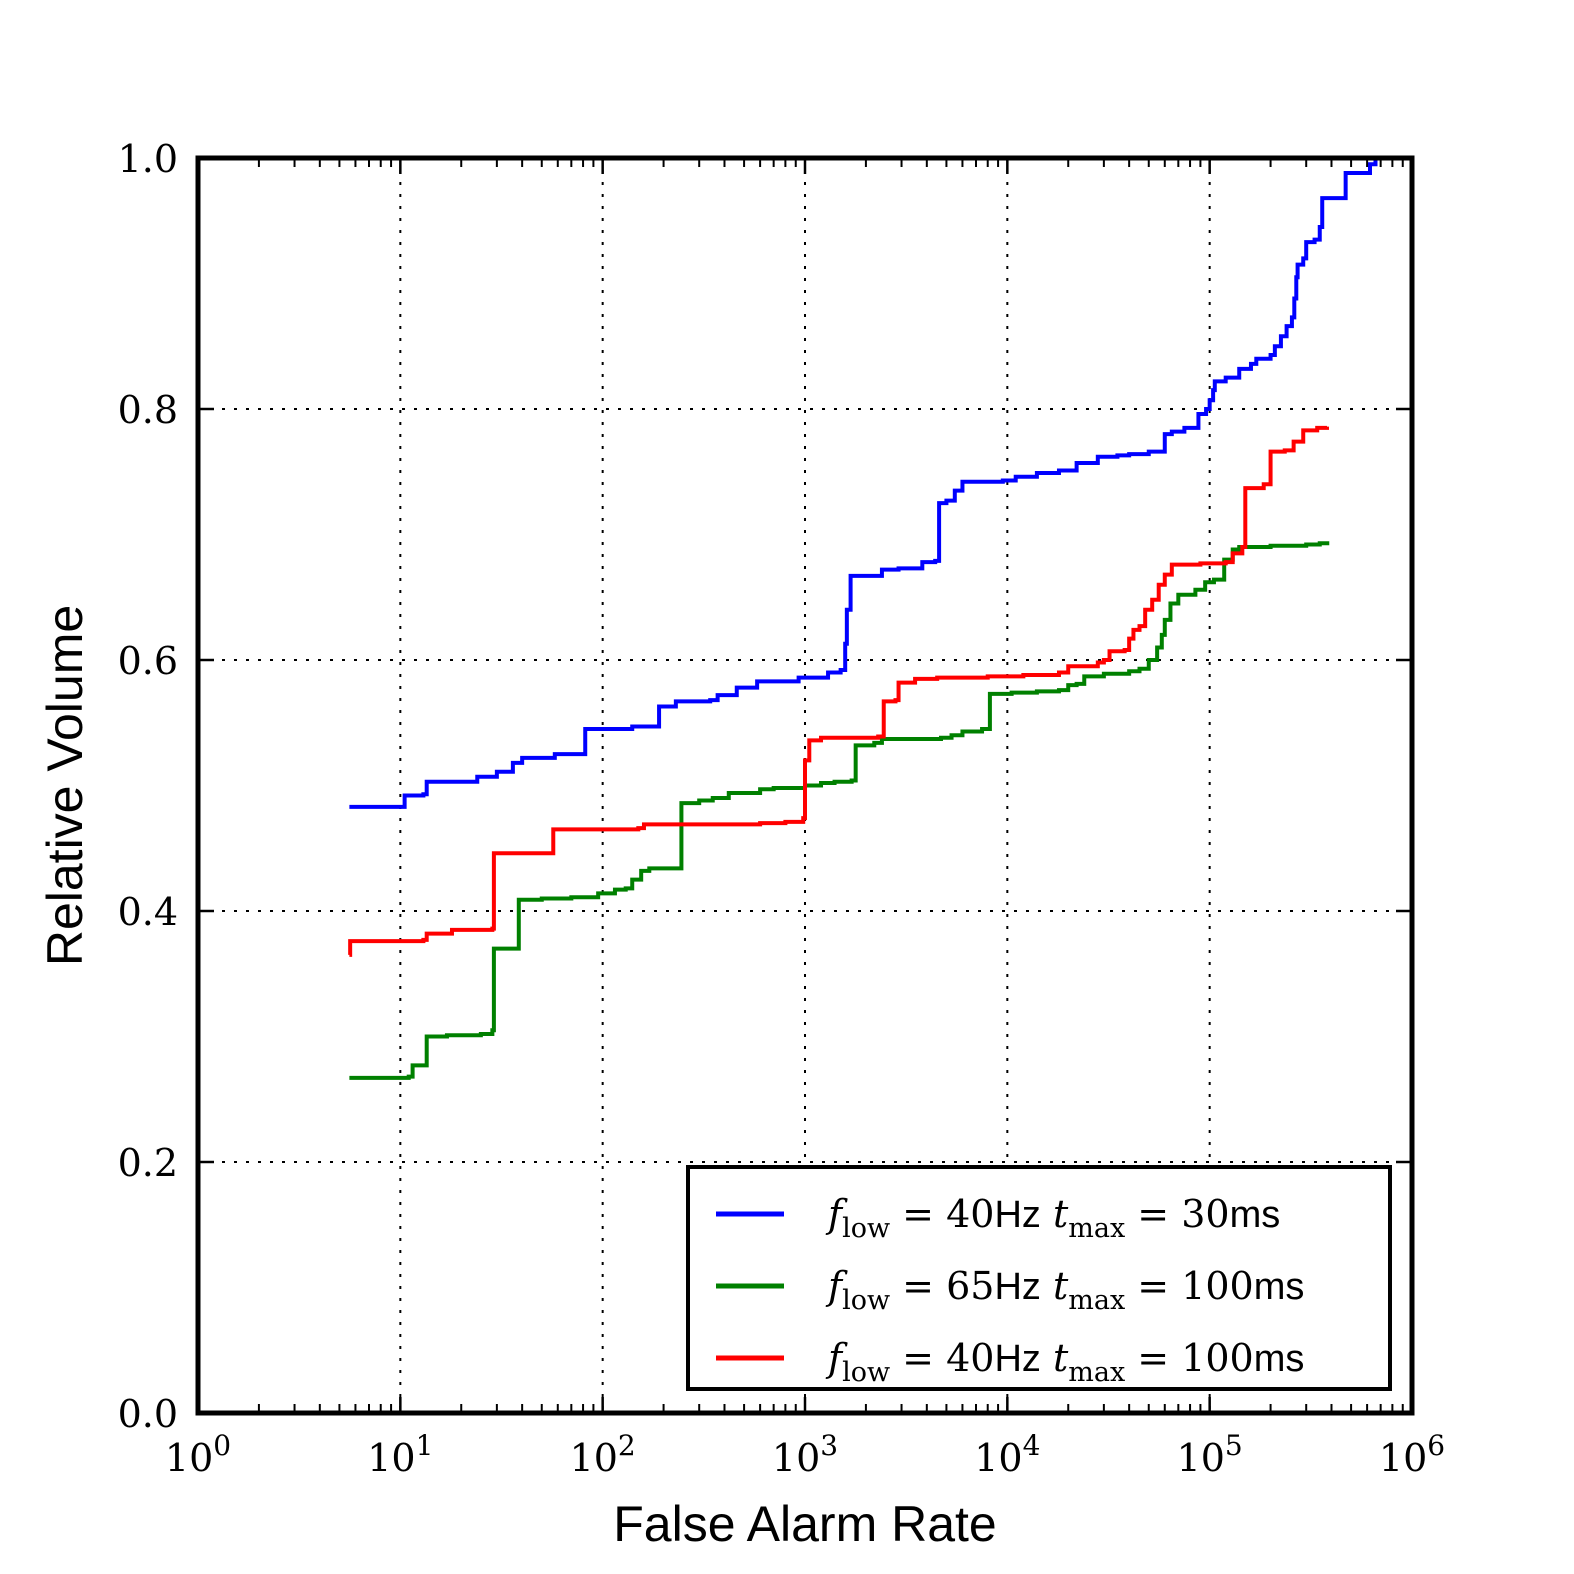 The height and width of the screenshot is (1574, 1574). I want to click on y-tick-label: 0.4, so click(148, 912).